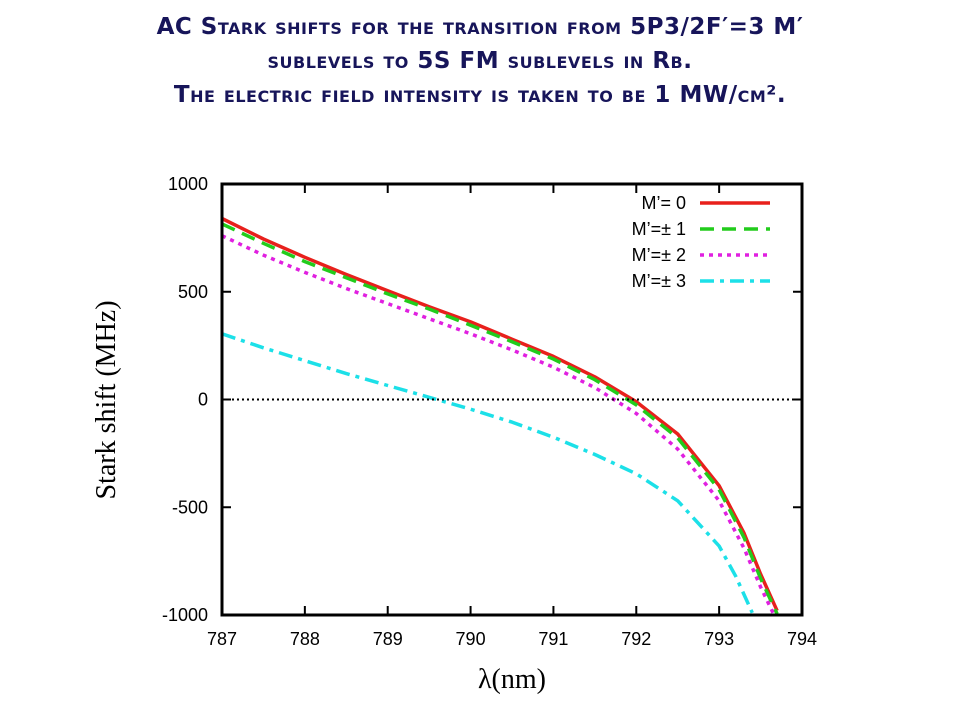 The width and height of the screenshot is (960, 720). What do you see at coordinates (193, 292) in the screenshot?
I see `y-tick-label: 500` at bounding box center [193, 292].